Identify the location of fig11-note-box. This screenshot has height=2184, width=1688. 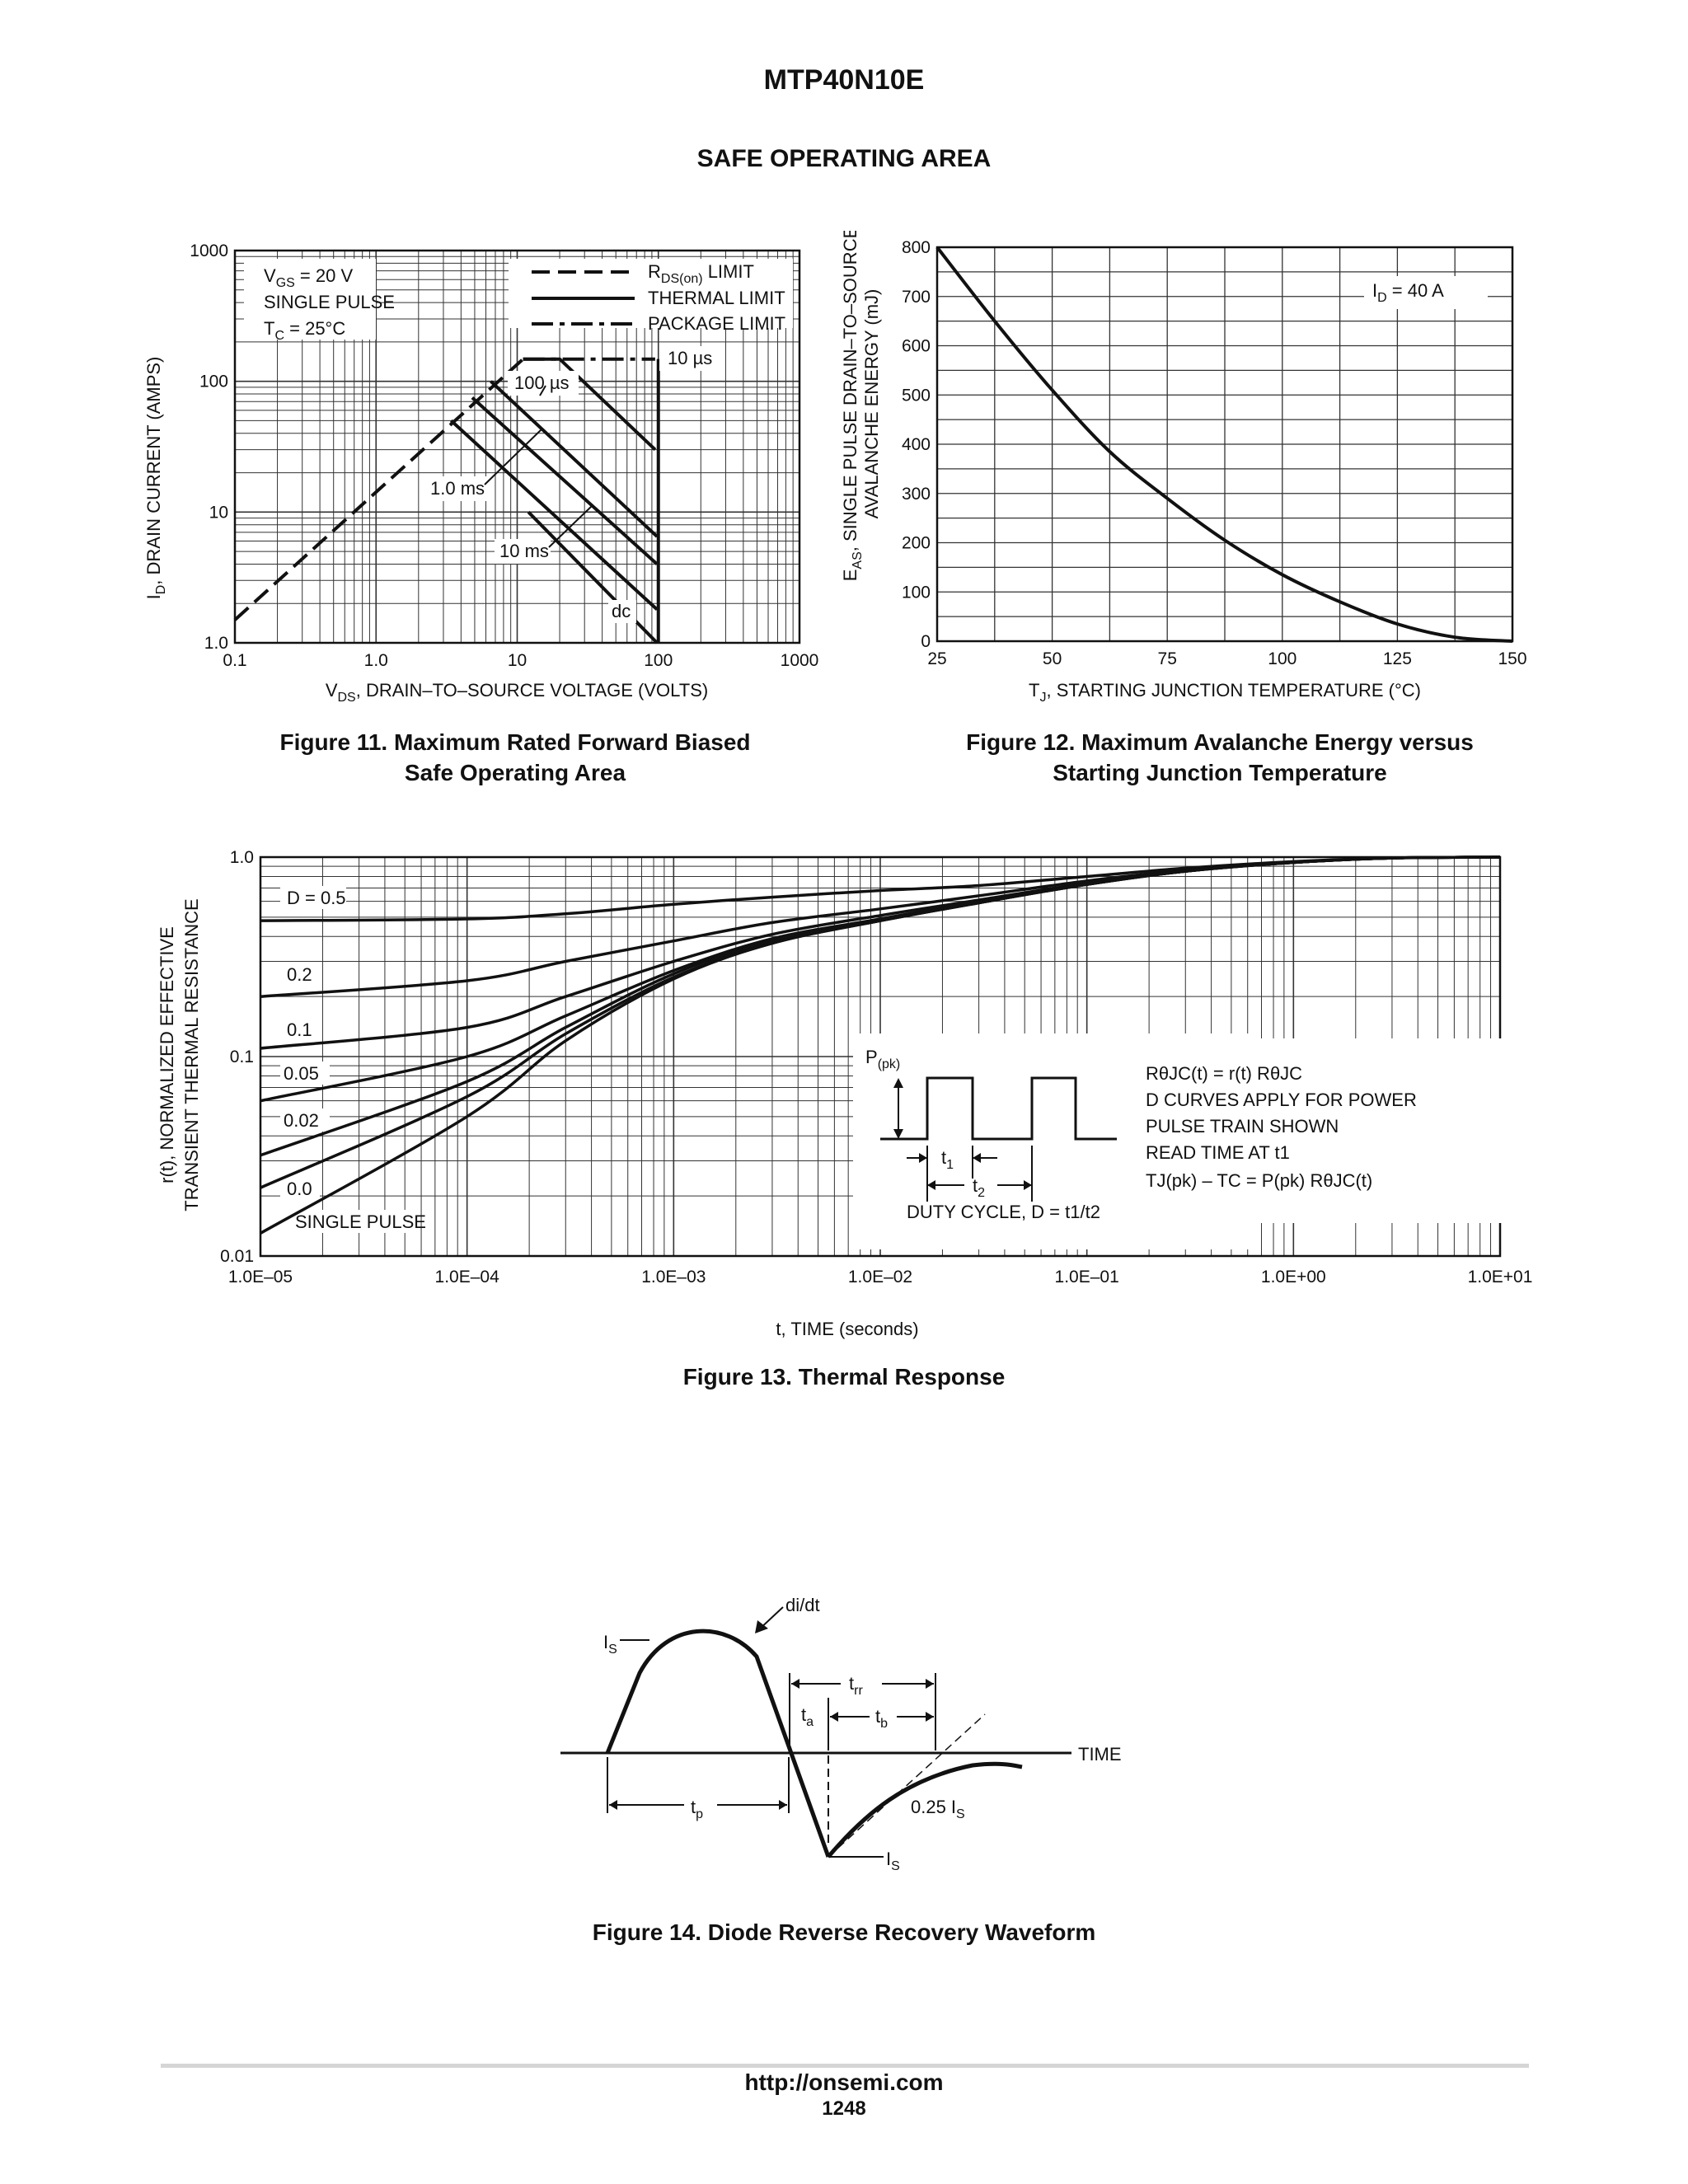
(310, 299).